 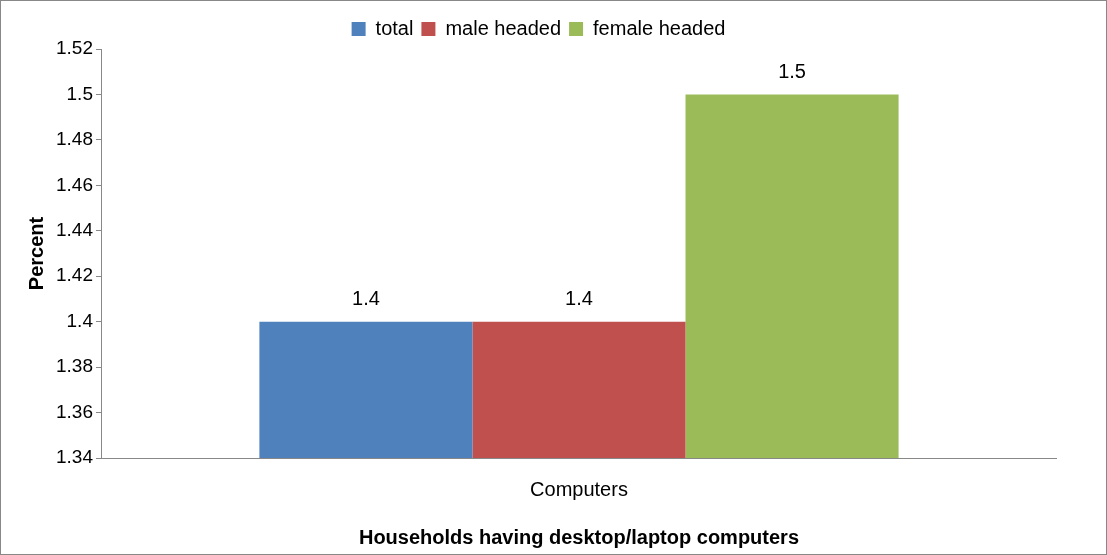 What do you see at coordinates (75, 457) in the screenshot?
I see `y-tick-label: 1.34` at bounding box center [75, 457].